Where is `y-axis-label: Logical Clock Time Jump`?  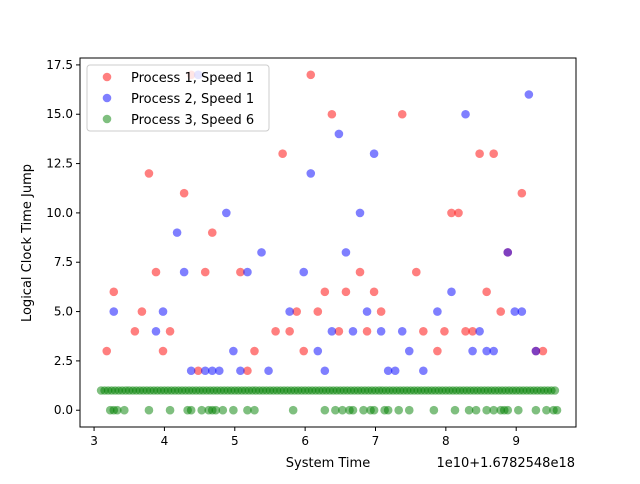 y-axis-label: Logical Clock Time Jump is located at coordinates (27, 243).